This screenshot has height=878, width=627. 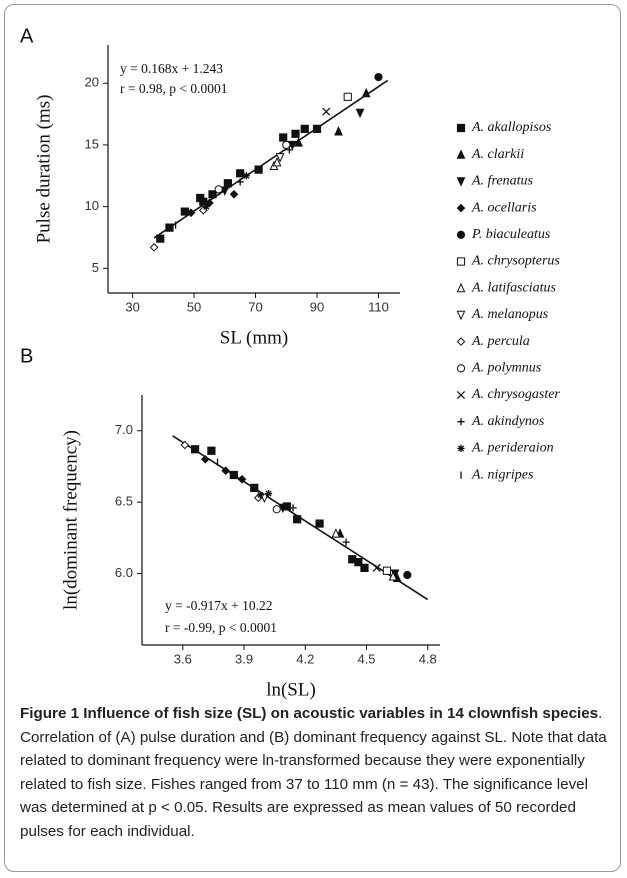 What do you see at coordinates (132, 306) in the screenshot?
I see `x-tick-label: 30` at bounding box center [132, 306].